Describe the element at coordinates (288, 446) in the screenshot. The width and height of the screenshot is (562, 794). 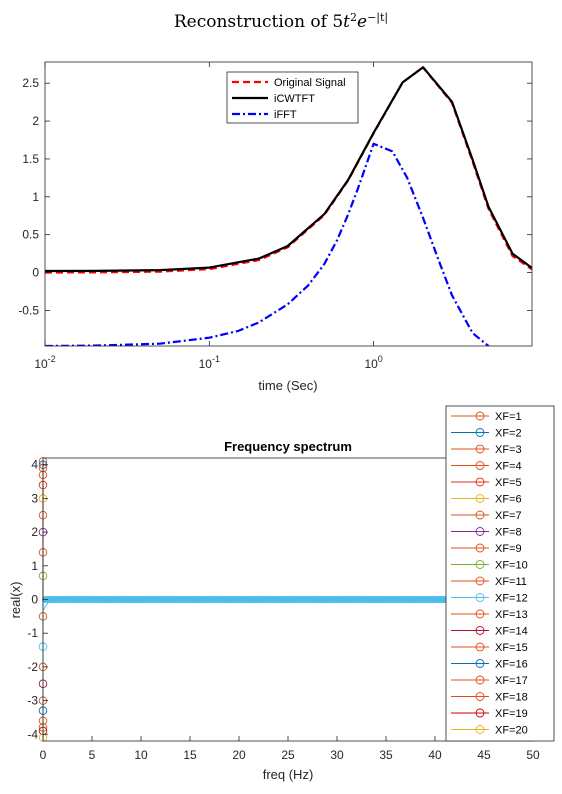
I see `spectrum-title: Frequency spectrum` at that location.